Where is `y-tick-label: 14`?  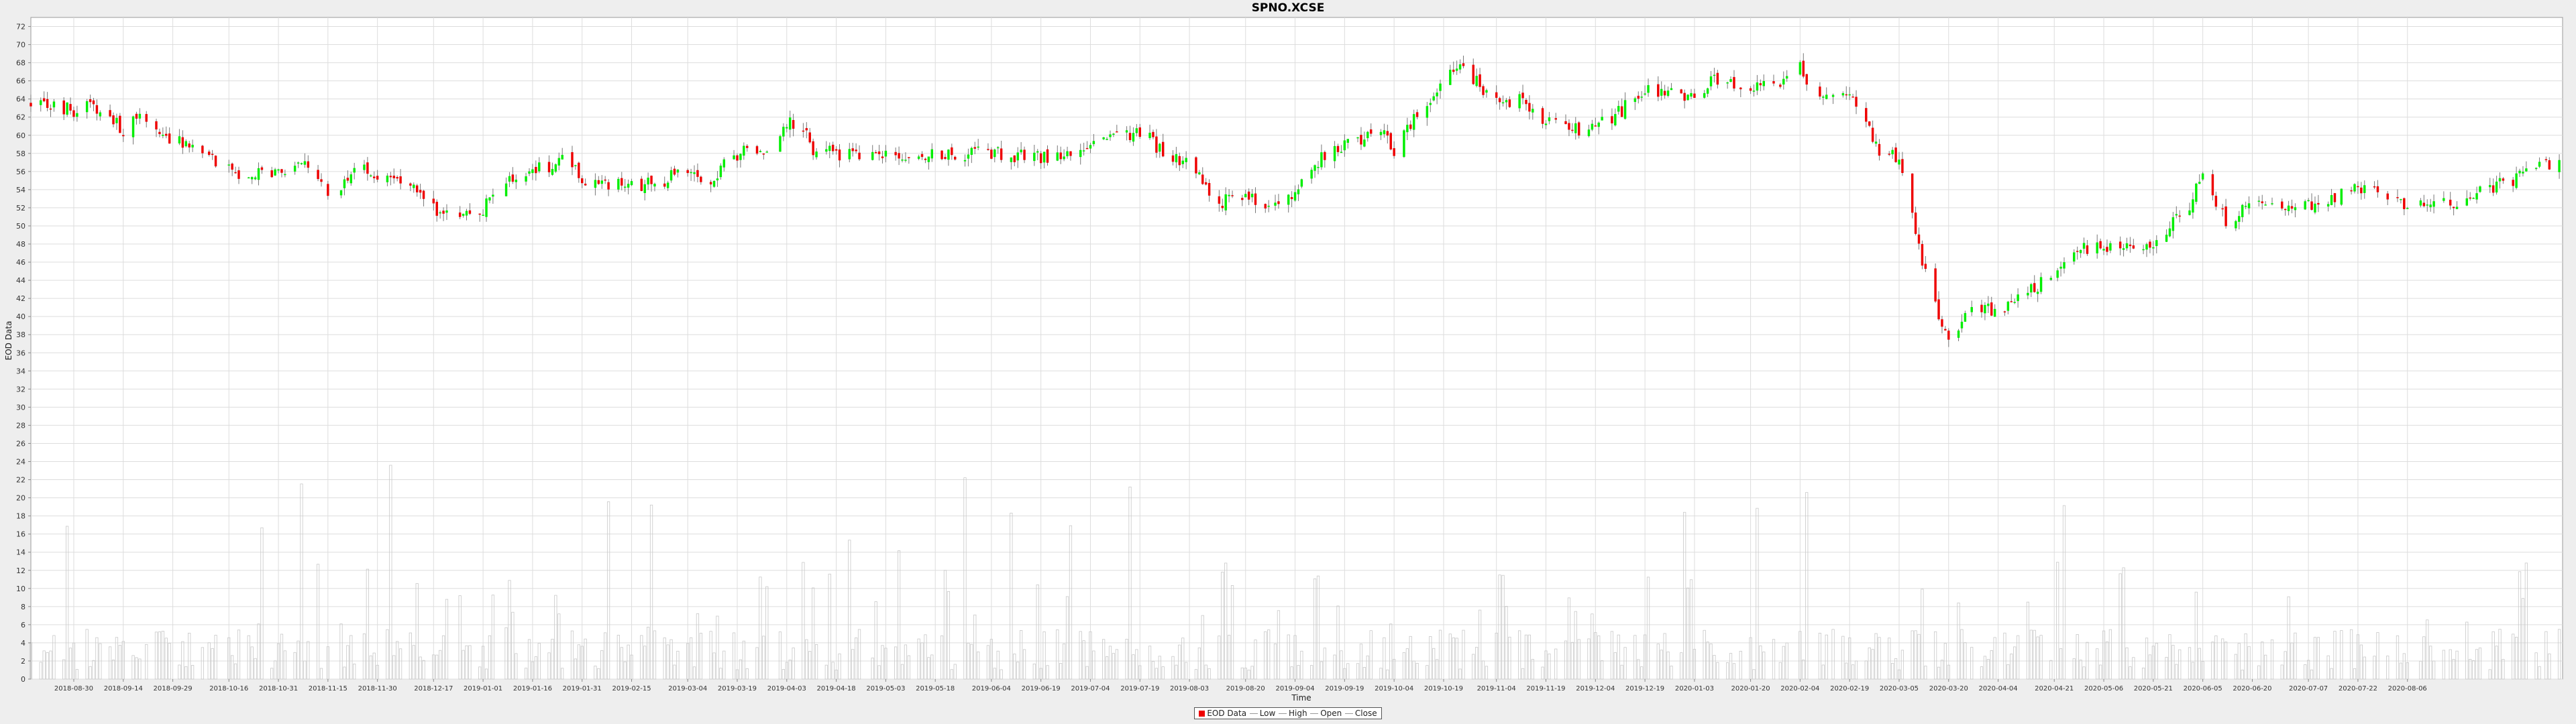 y-tick-label: 14 is located at coordinates (20, 552).